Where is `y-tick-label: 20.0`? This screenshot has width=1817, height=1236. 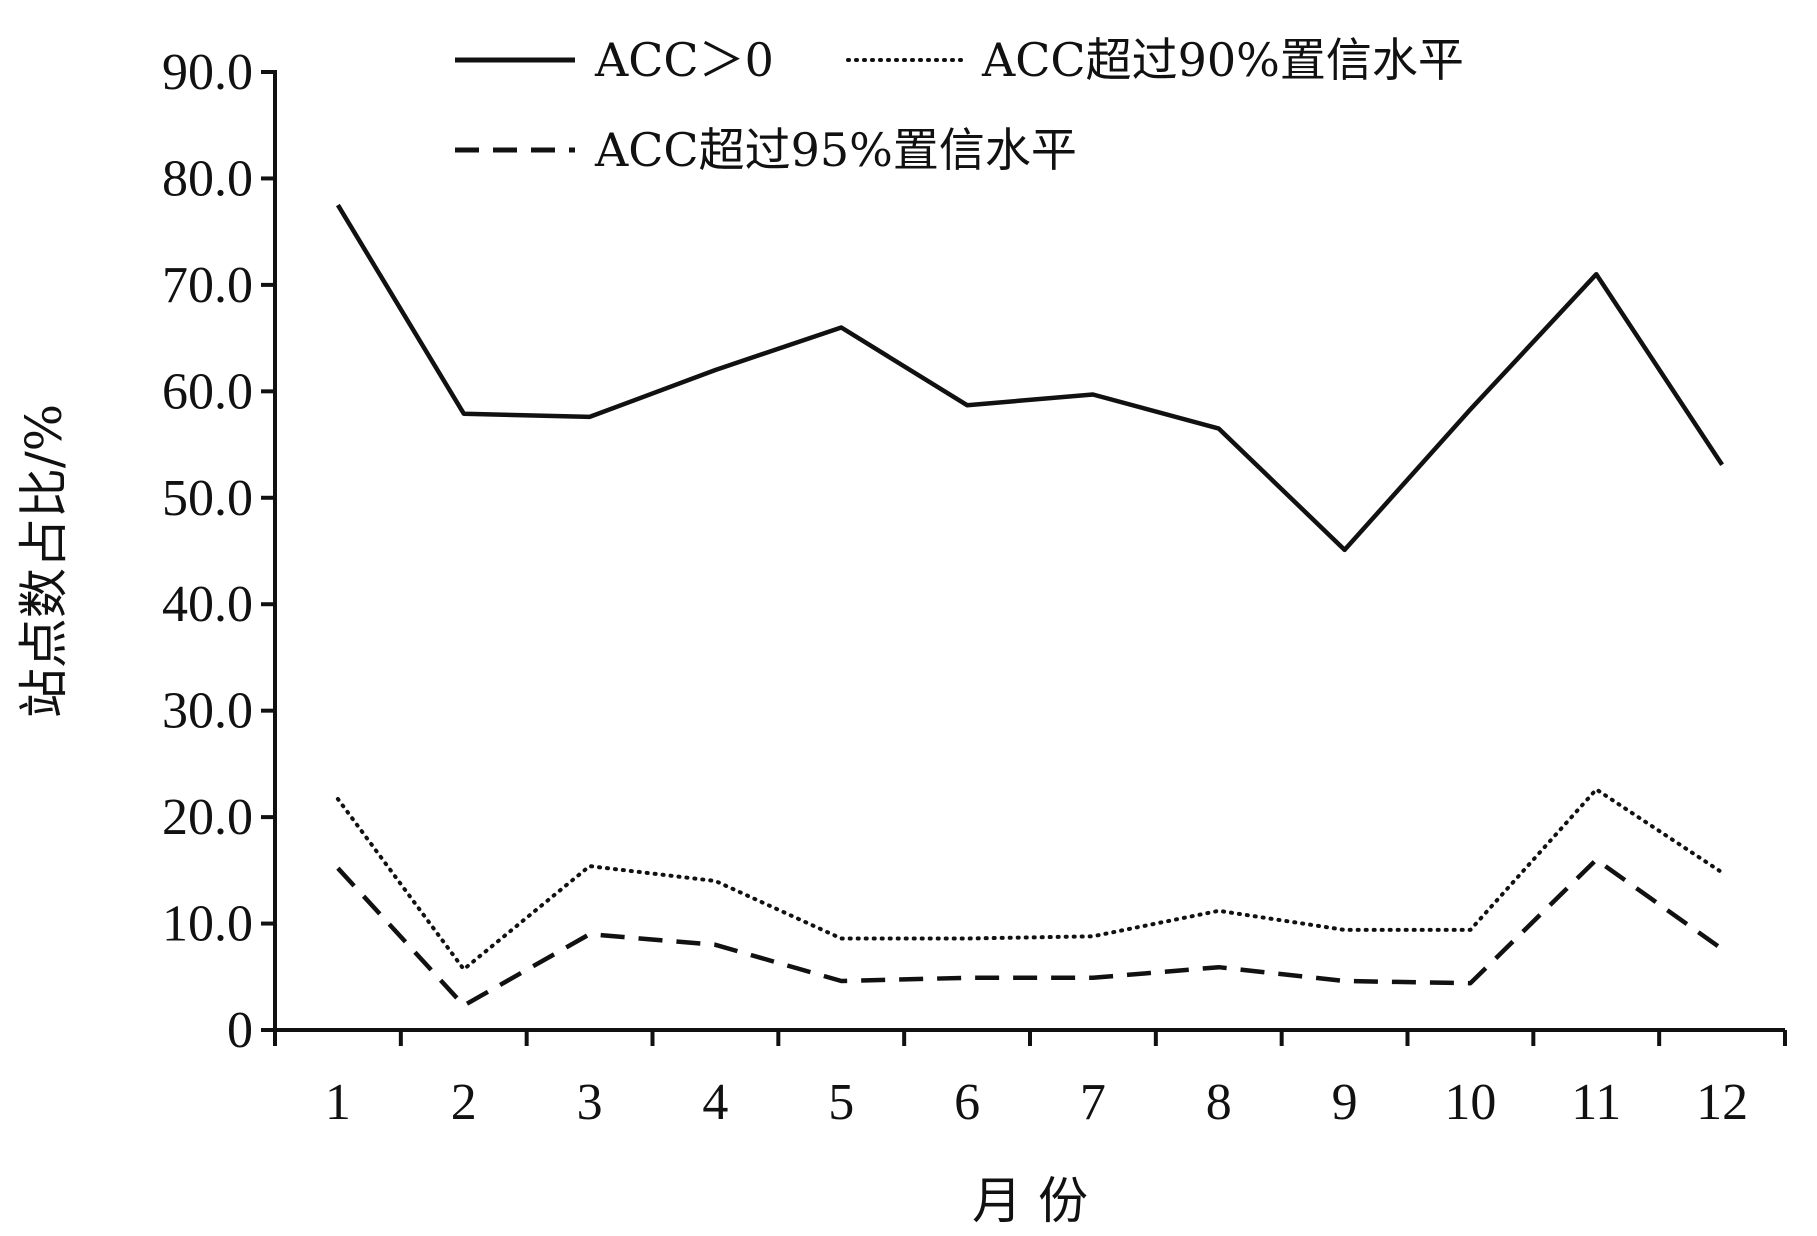
y-tick-label: 20.0 is located at coordinates (207, 817).